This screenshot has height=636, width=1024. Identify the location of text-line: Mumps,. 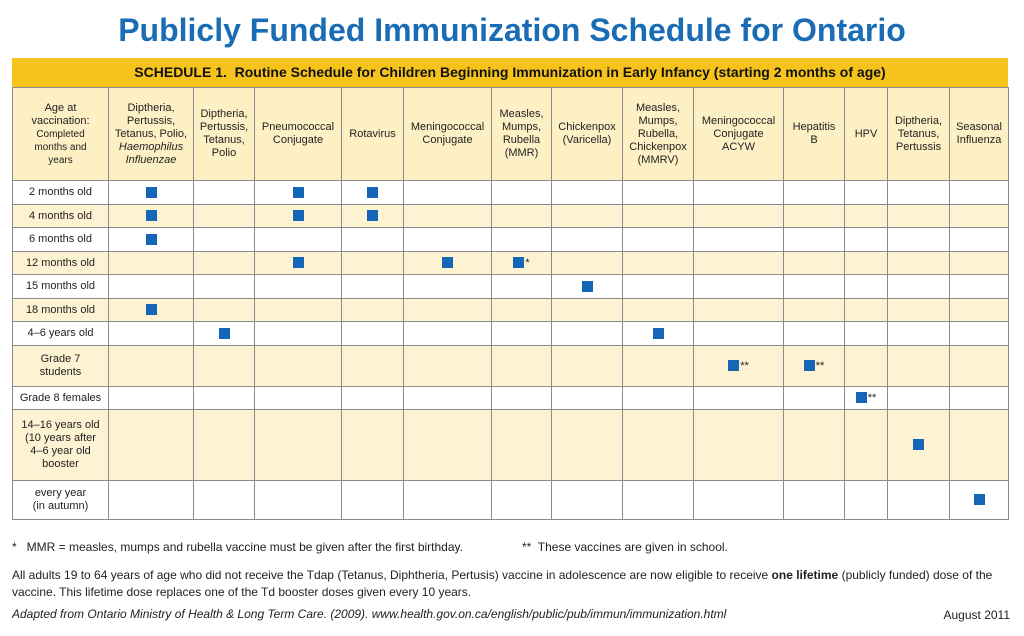
(658, 120).